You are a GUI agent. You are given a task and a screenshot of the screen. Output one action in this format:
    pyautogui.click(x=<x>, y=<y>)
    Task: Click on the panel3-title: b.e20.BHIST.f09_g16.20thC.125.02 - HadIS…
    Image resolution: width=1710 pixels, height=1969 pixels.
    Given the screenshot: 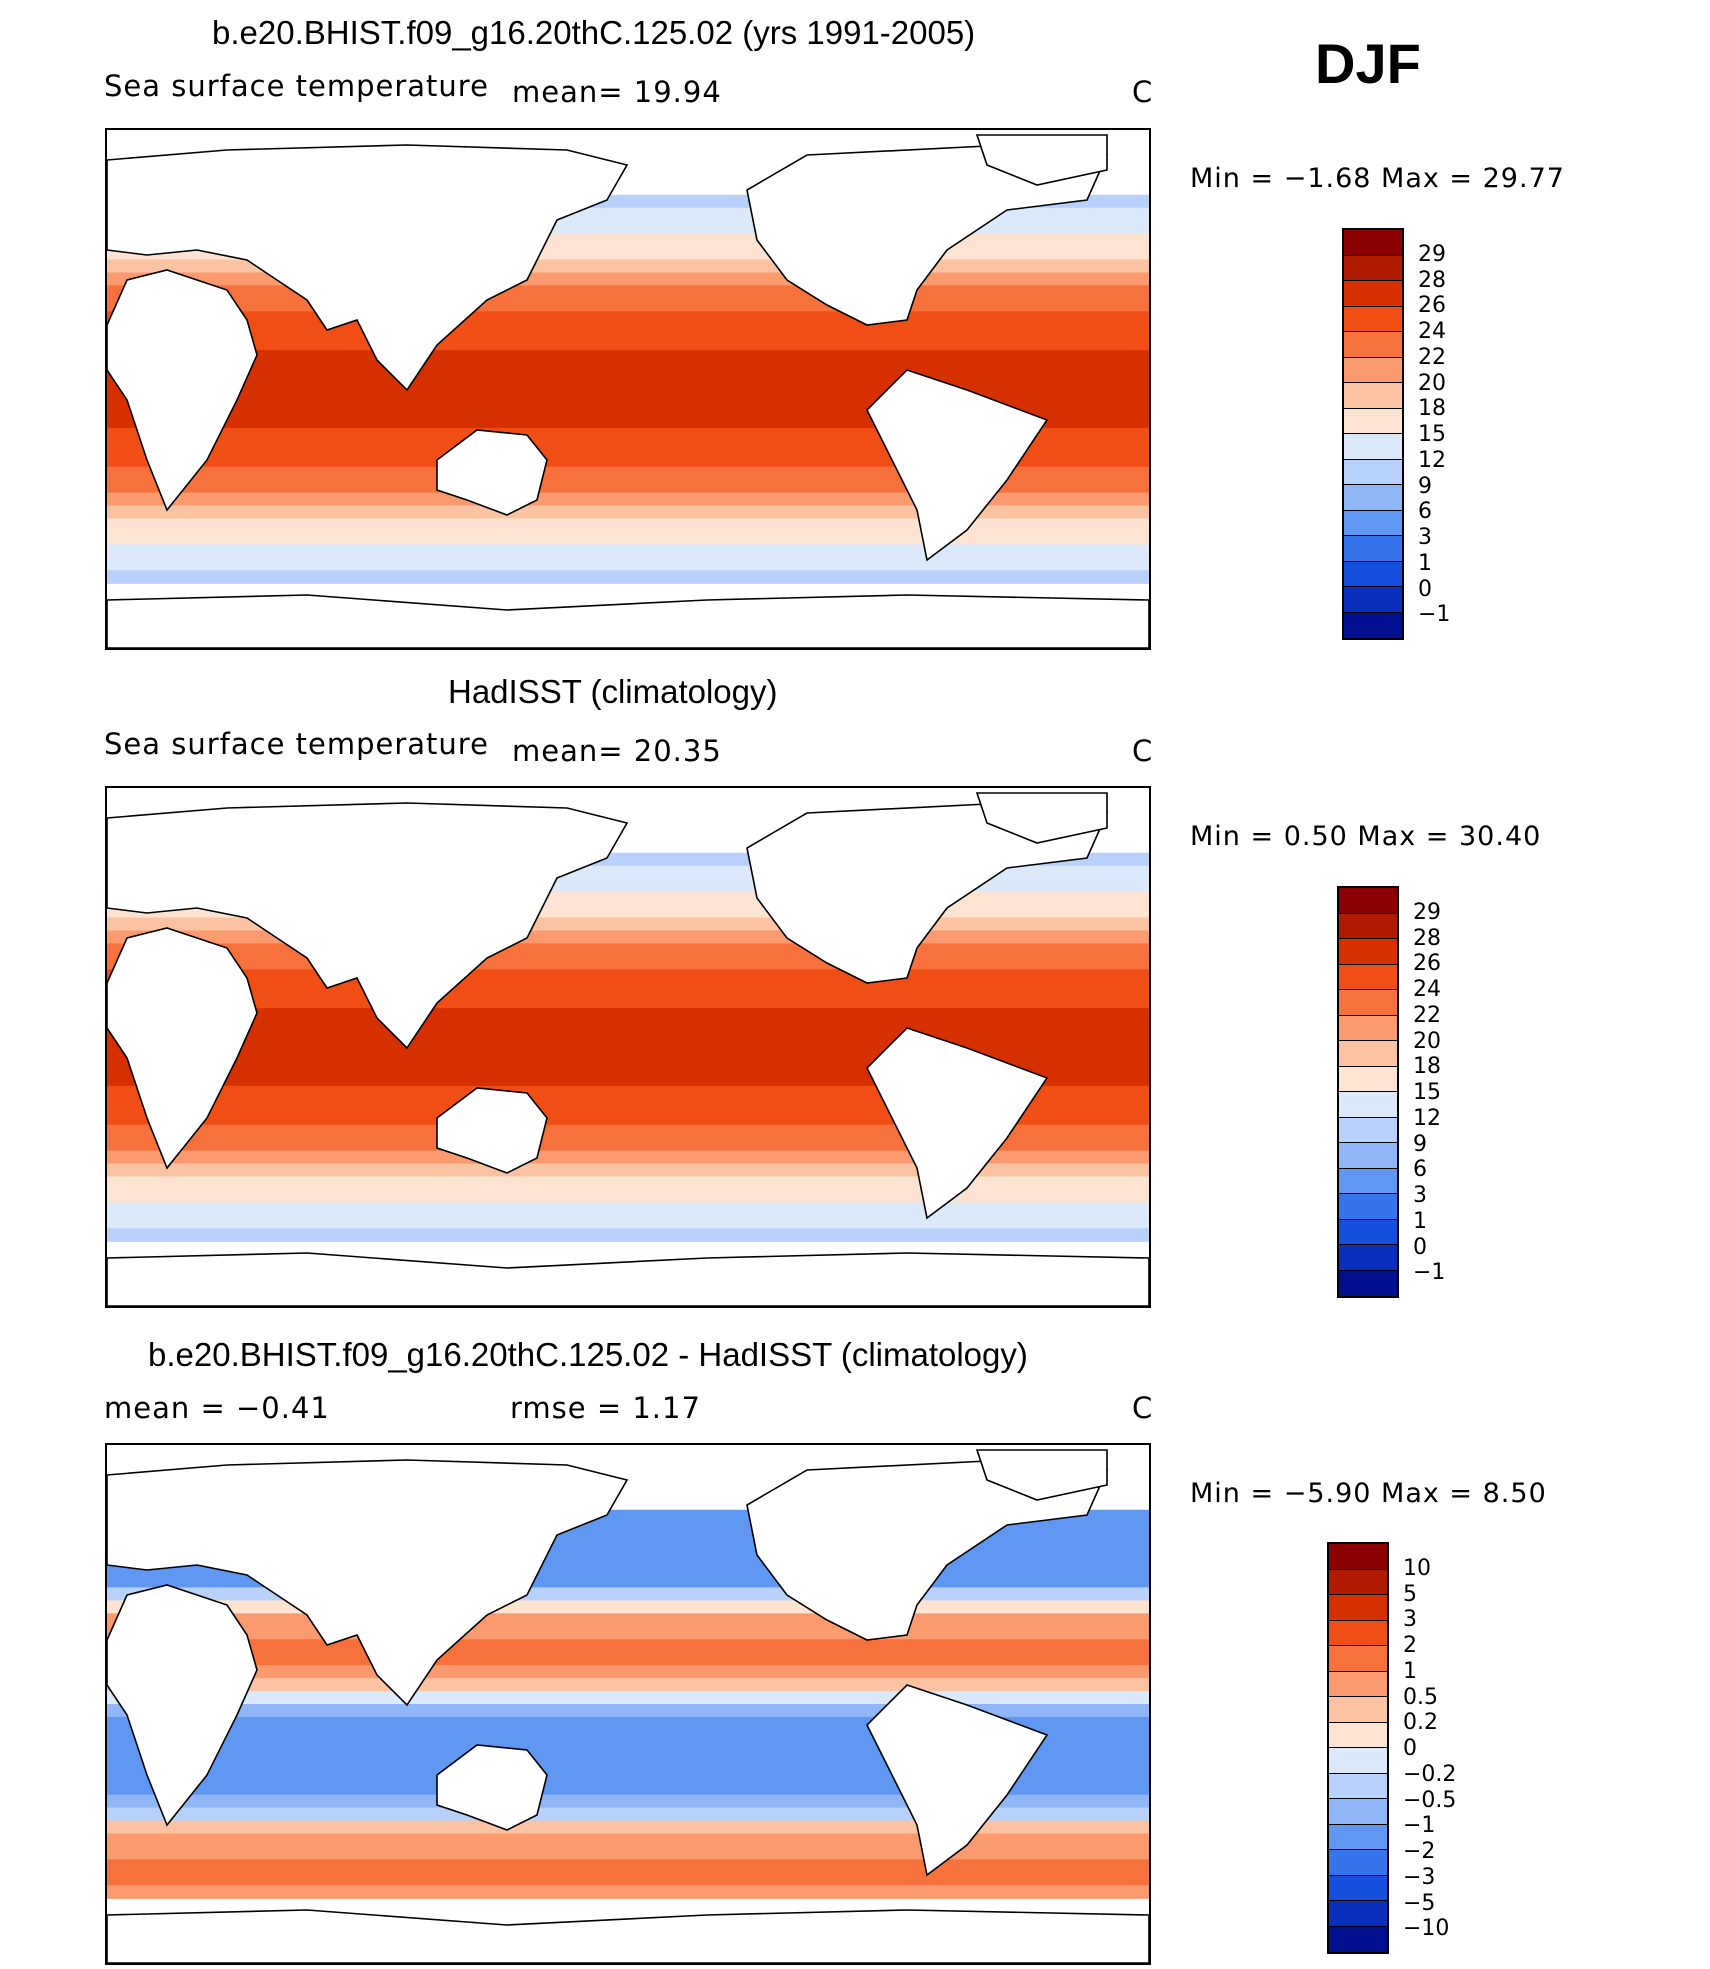 What is the action you would take?
    pyautogui.click(x=588, y=1354)
    